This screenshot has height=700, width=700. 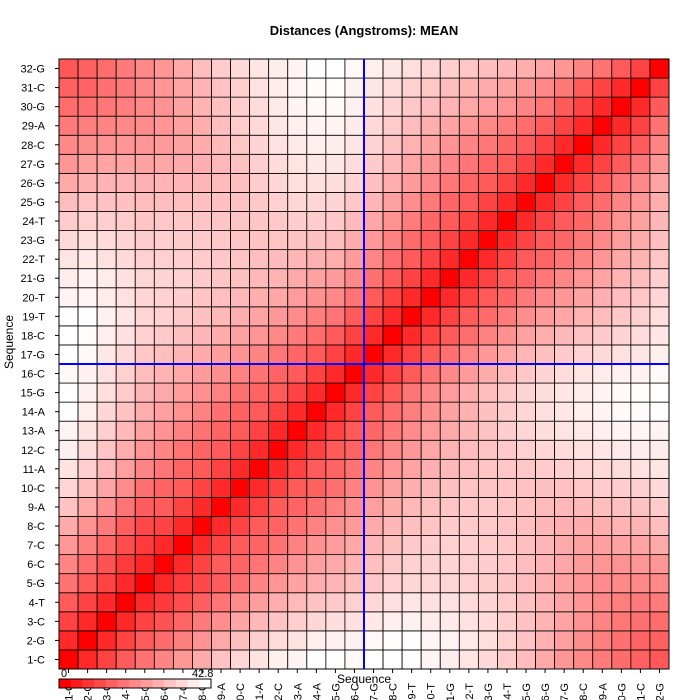 I want to click on x-tick-label: 9-A, so click(x=222, y=691).